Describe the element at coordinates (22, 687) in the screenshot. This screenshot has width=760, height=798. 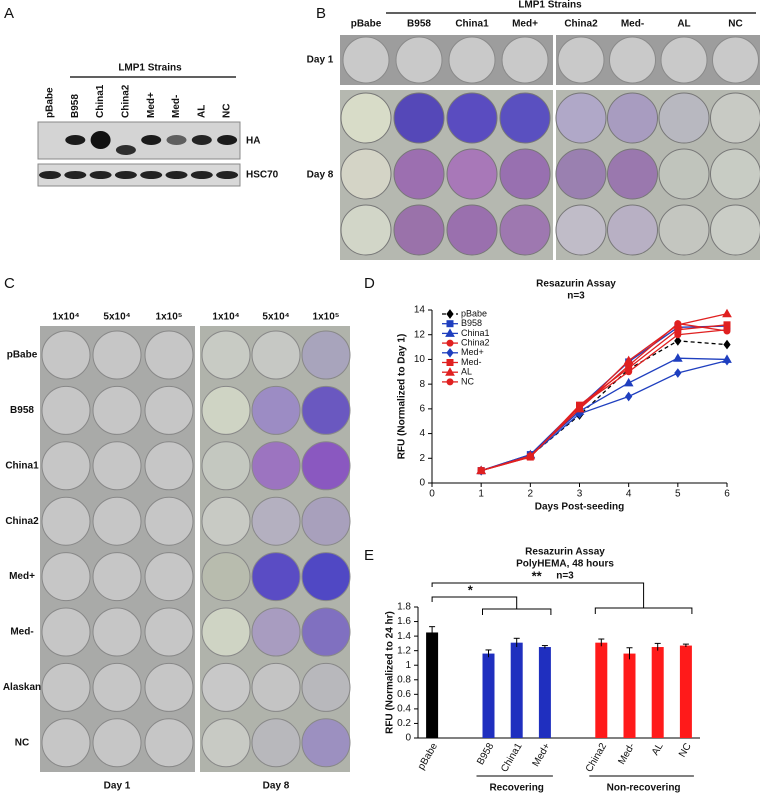
I see `row-label: Alaskan` at that location.